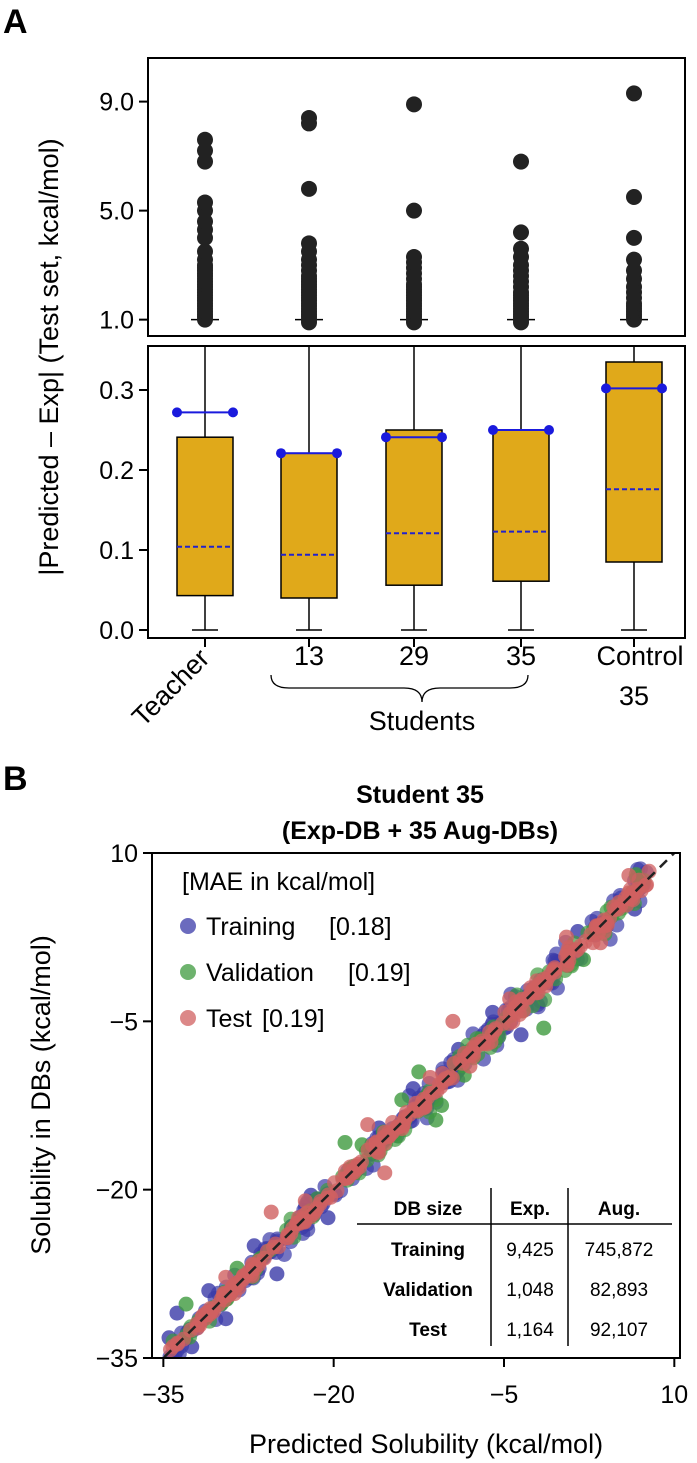 The image size is (697, 1463). I want to click on y-tick-label: 10, so click(124, 854).